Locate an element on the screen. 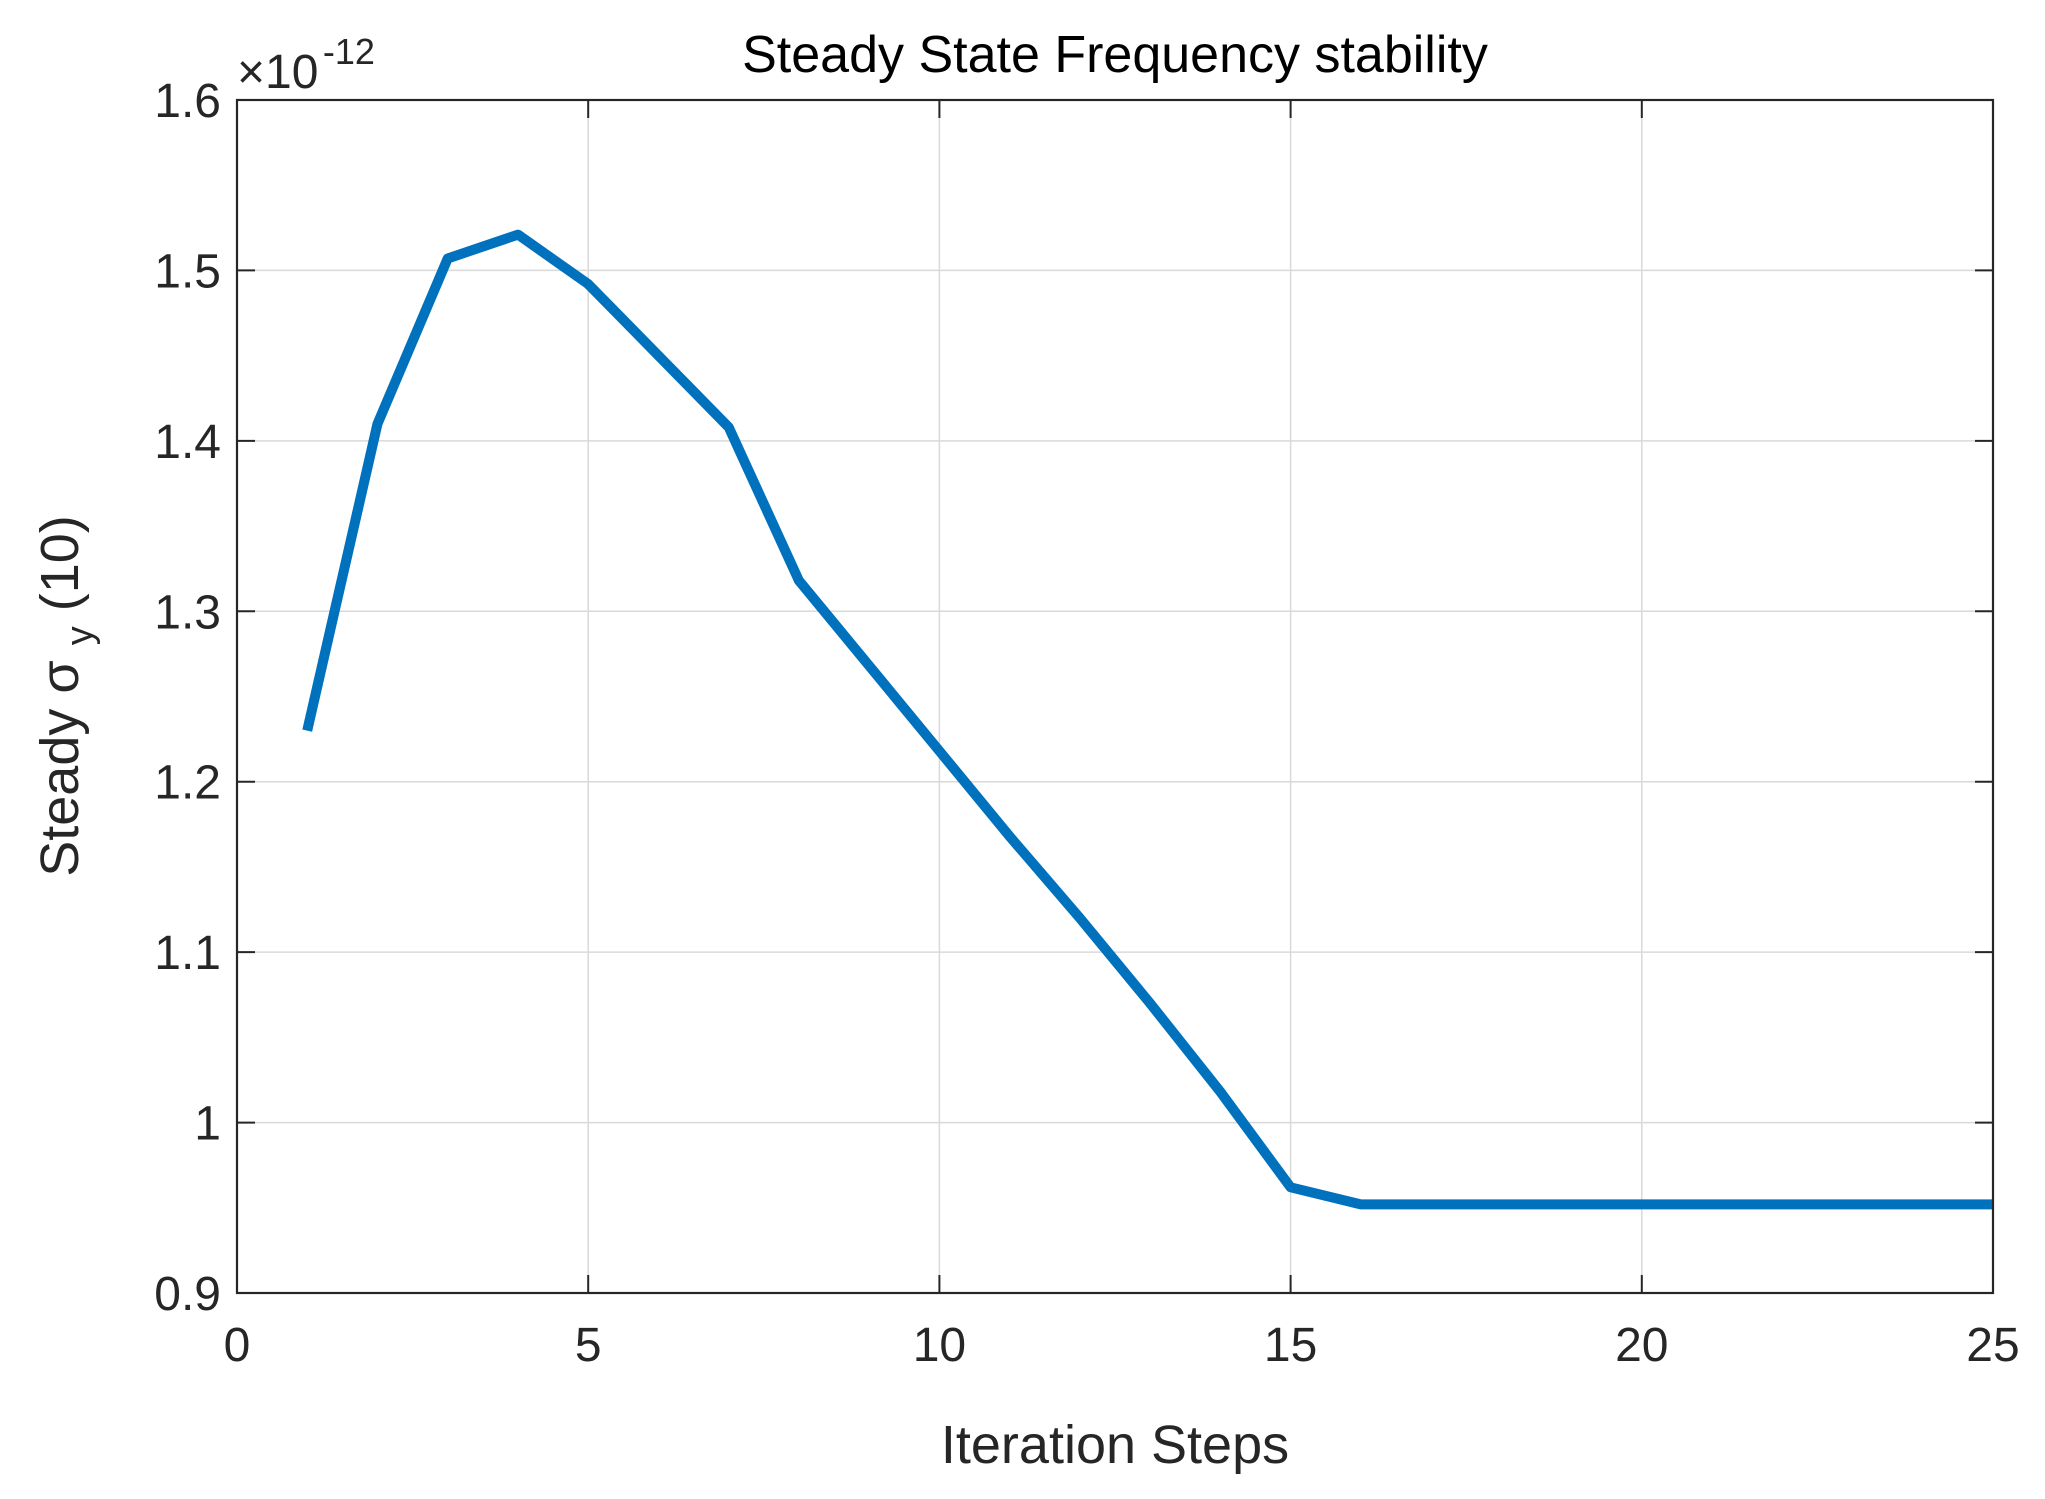  y-tick-label: 1 is located at coordinates (207, 1124).